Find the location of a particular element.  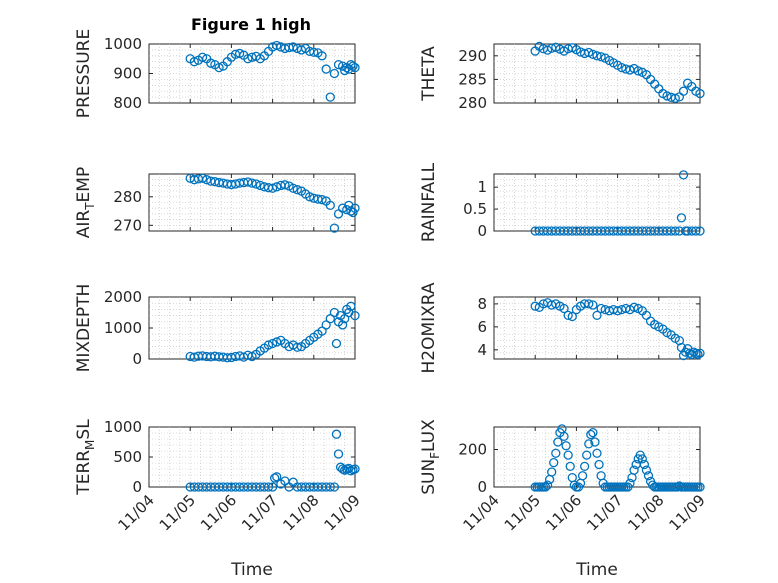

x-tick-label: 11/05 is located at coordinates (522, 512).